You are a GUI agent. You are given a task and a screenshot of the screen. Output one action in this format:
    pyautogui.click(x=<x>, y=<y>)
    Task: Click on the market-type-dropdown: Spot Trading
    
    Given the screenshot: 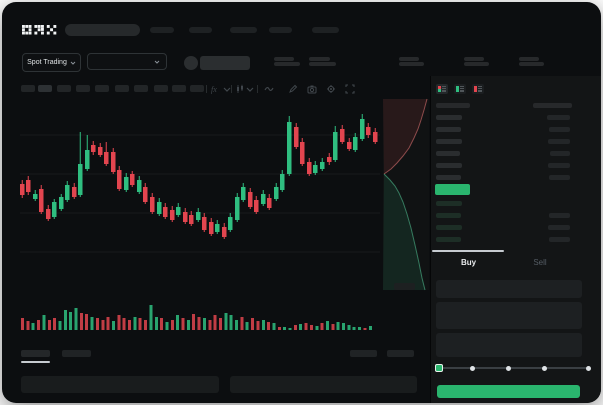 What is the action you would take?
    pyautogui.click(x=51, y=62)
    